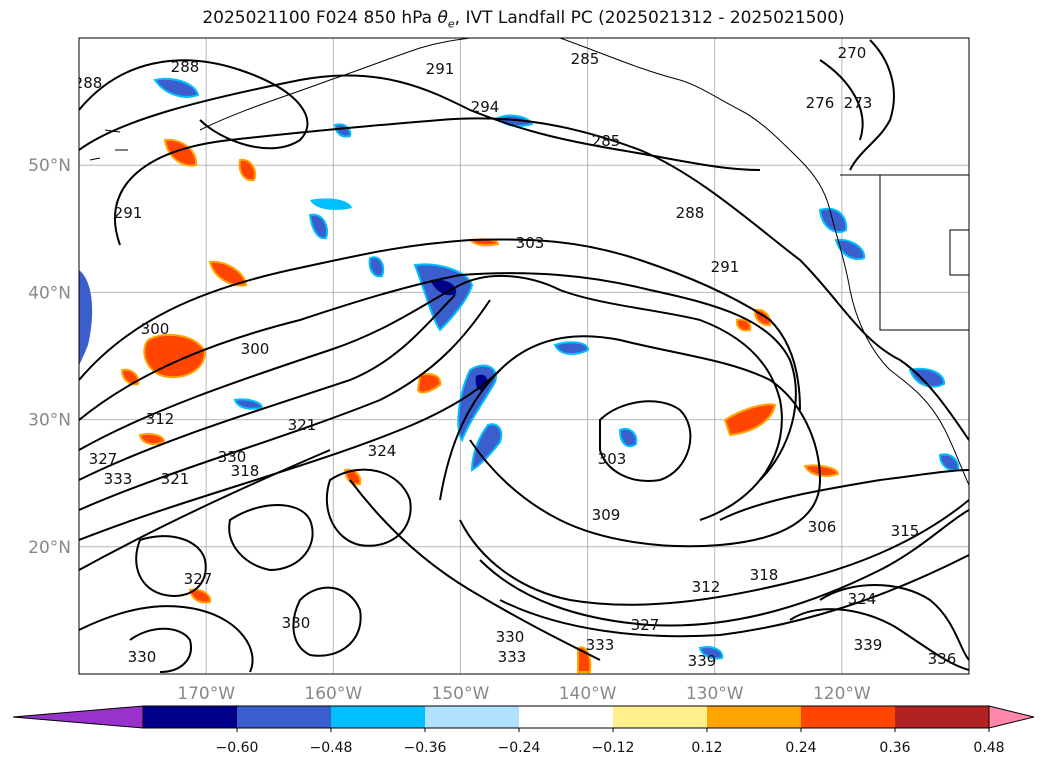 Image resolution: width=1047 pixels, height=767 pixels. What do you see at coordinates (613, 748) in the screenshot?
I see `colorbar-tick-label: −0.12` at bounding box center [613, 748].